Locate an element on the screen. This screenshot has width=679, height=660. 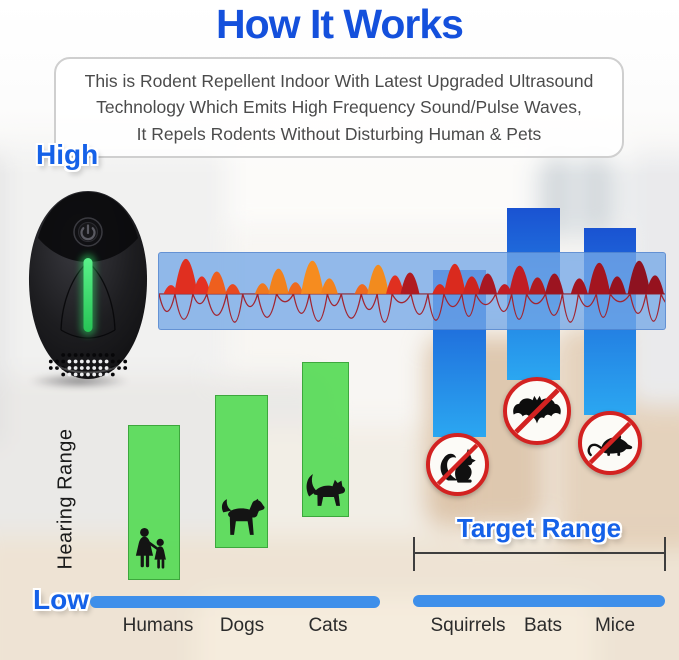
no-bats-sign is located at coordinates (537, 411).